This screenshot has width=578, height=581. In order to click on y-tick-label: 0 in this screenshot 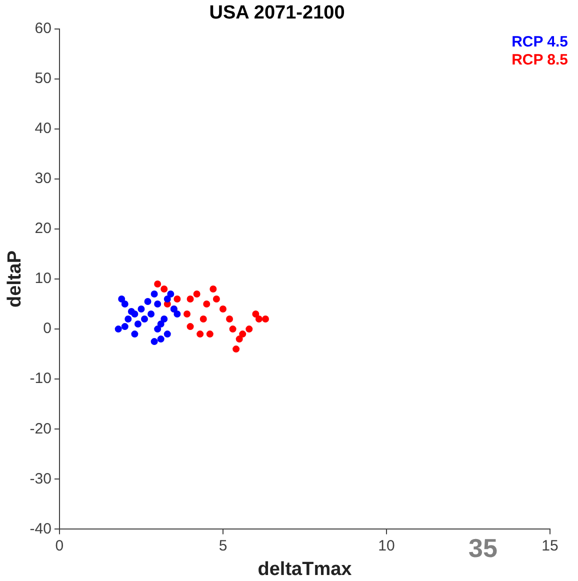, I will do `click(47, 329)`.